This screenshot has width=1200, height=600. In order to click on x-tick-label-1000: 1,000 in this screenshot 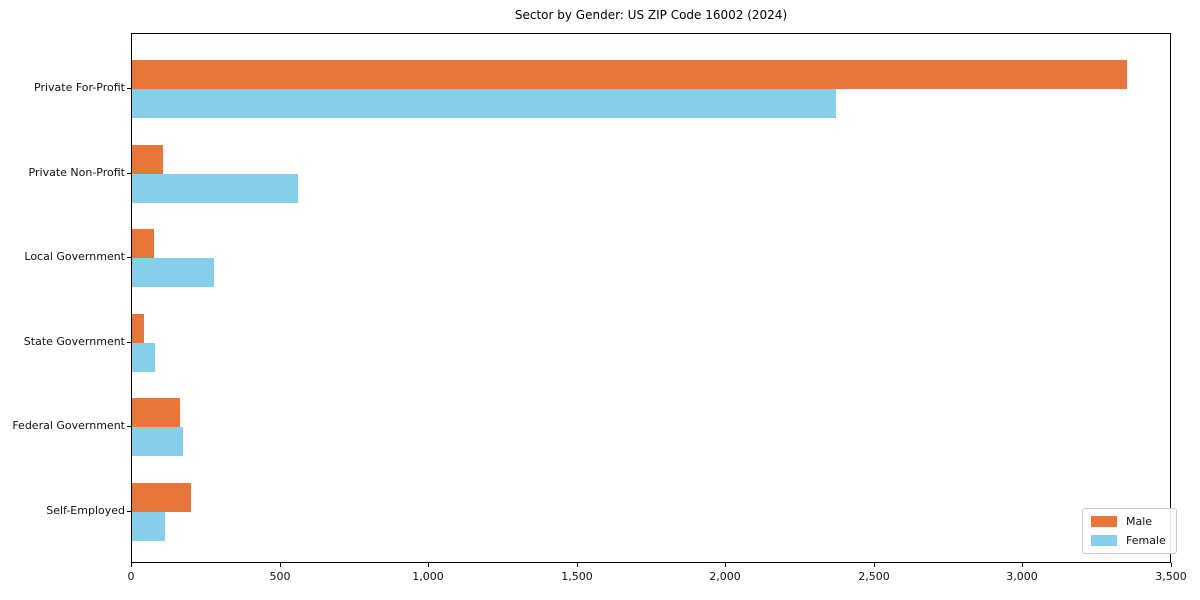, I will do `click(428, 576)`.